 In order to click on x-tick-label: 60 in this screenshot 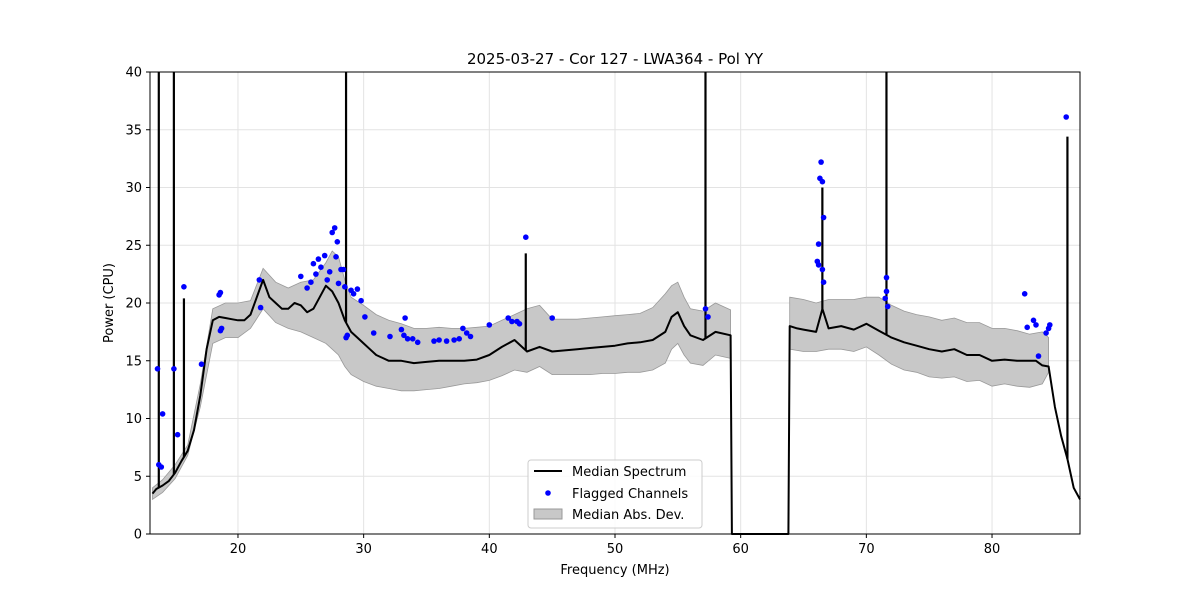, I will do `click(740, 549)`.